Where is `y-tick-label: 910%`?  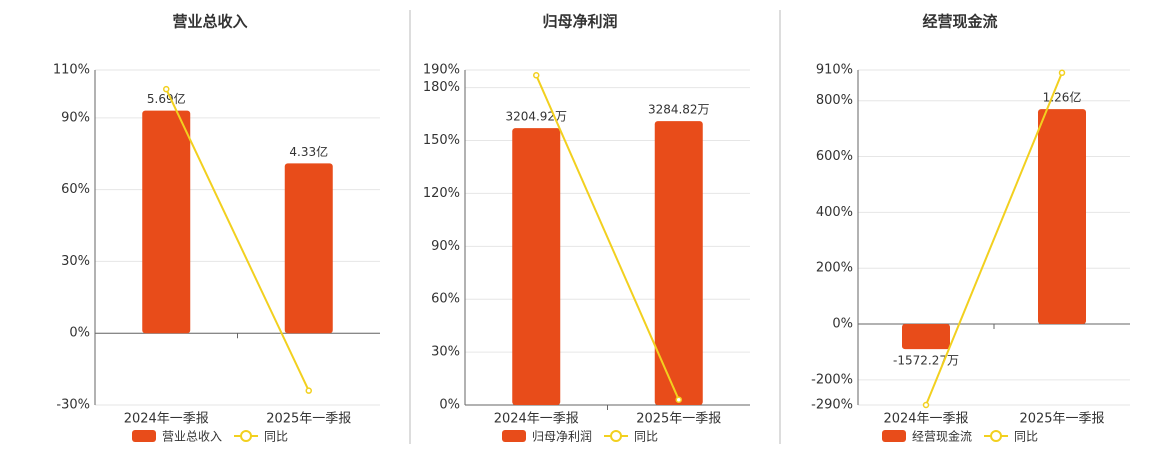
y-tick-label: 910% is located at coordinates (834, 70).